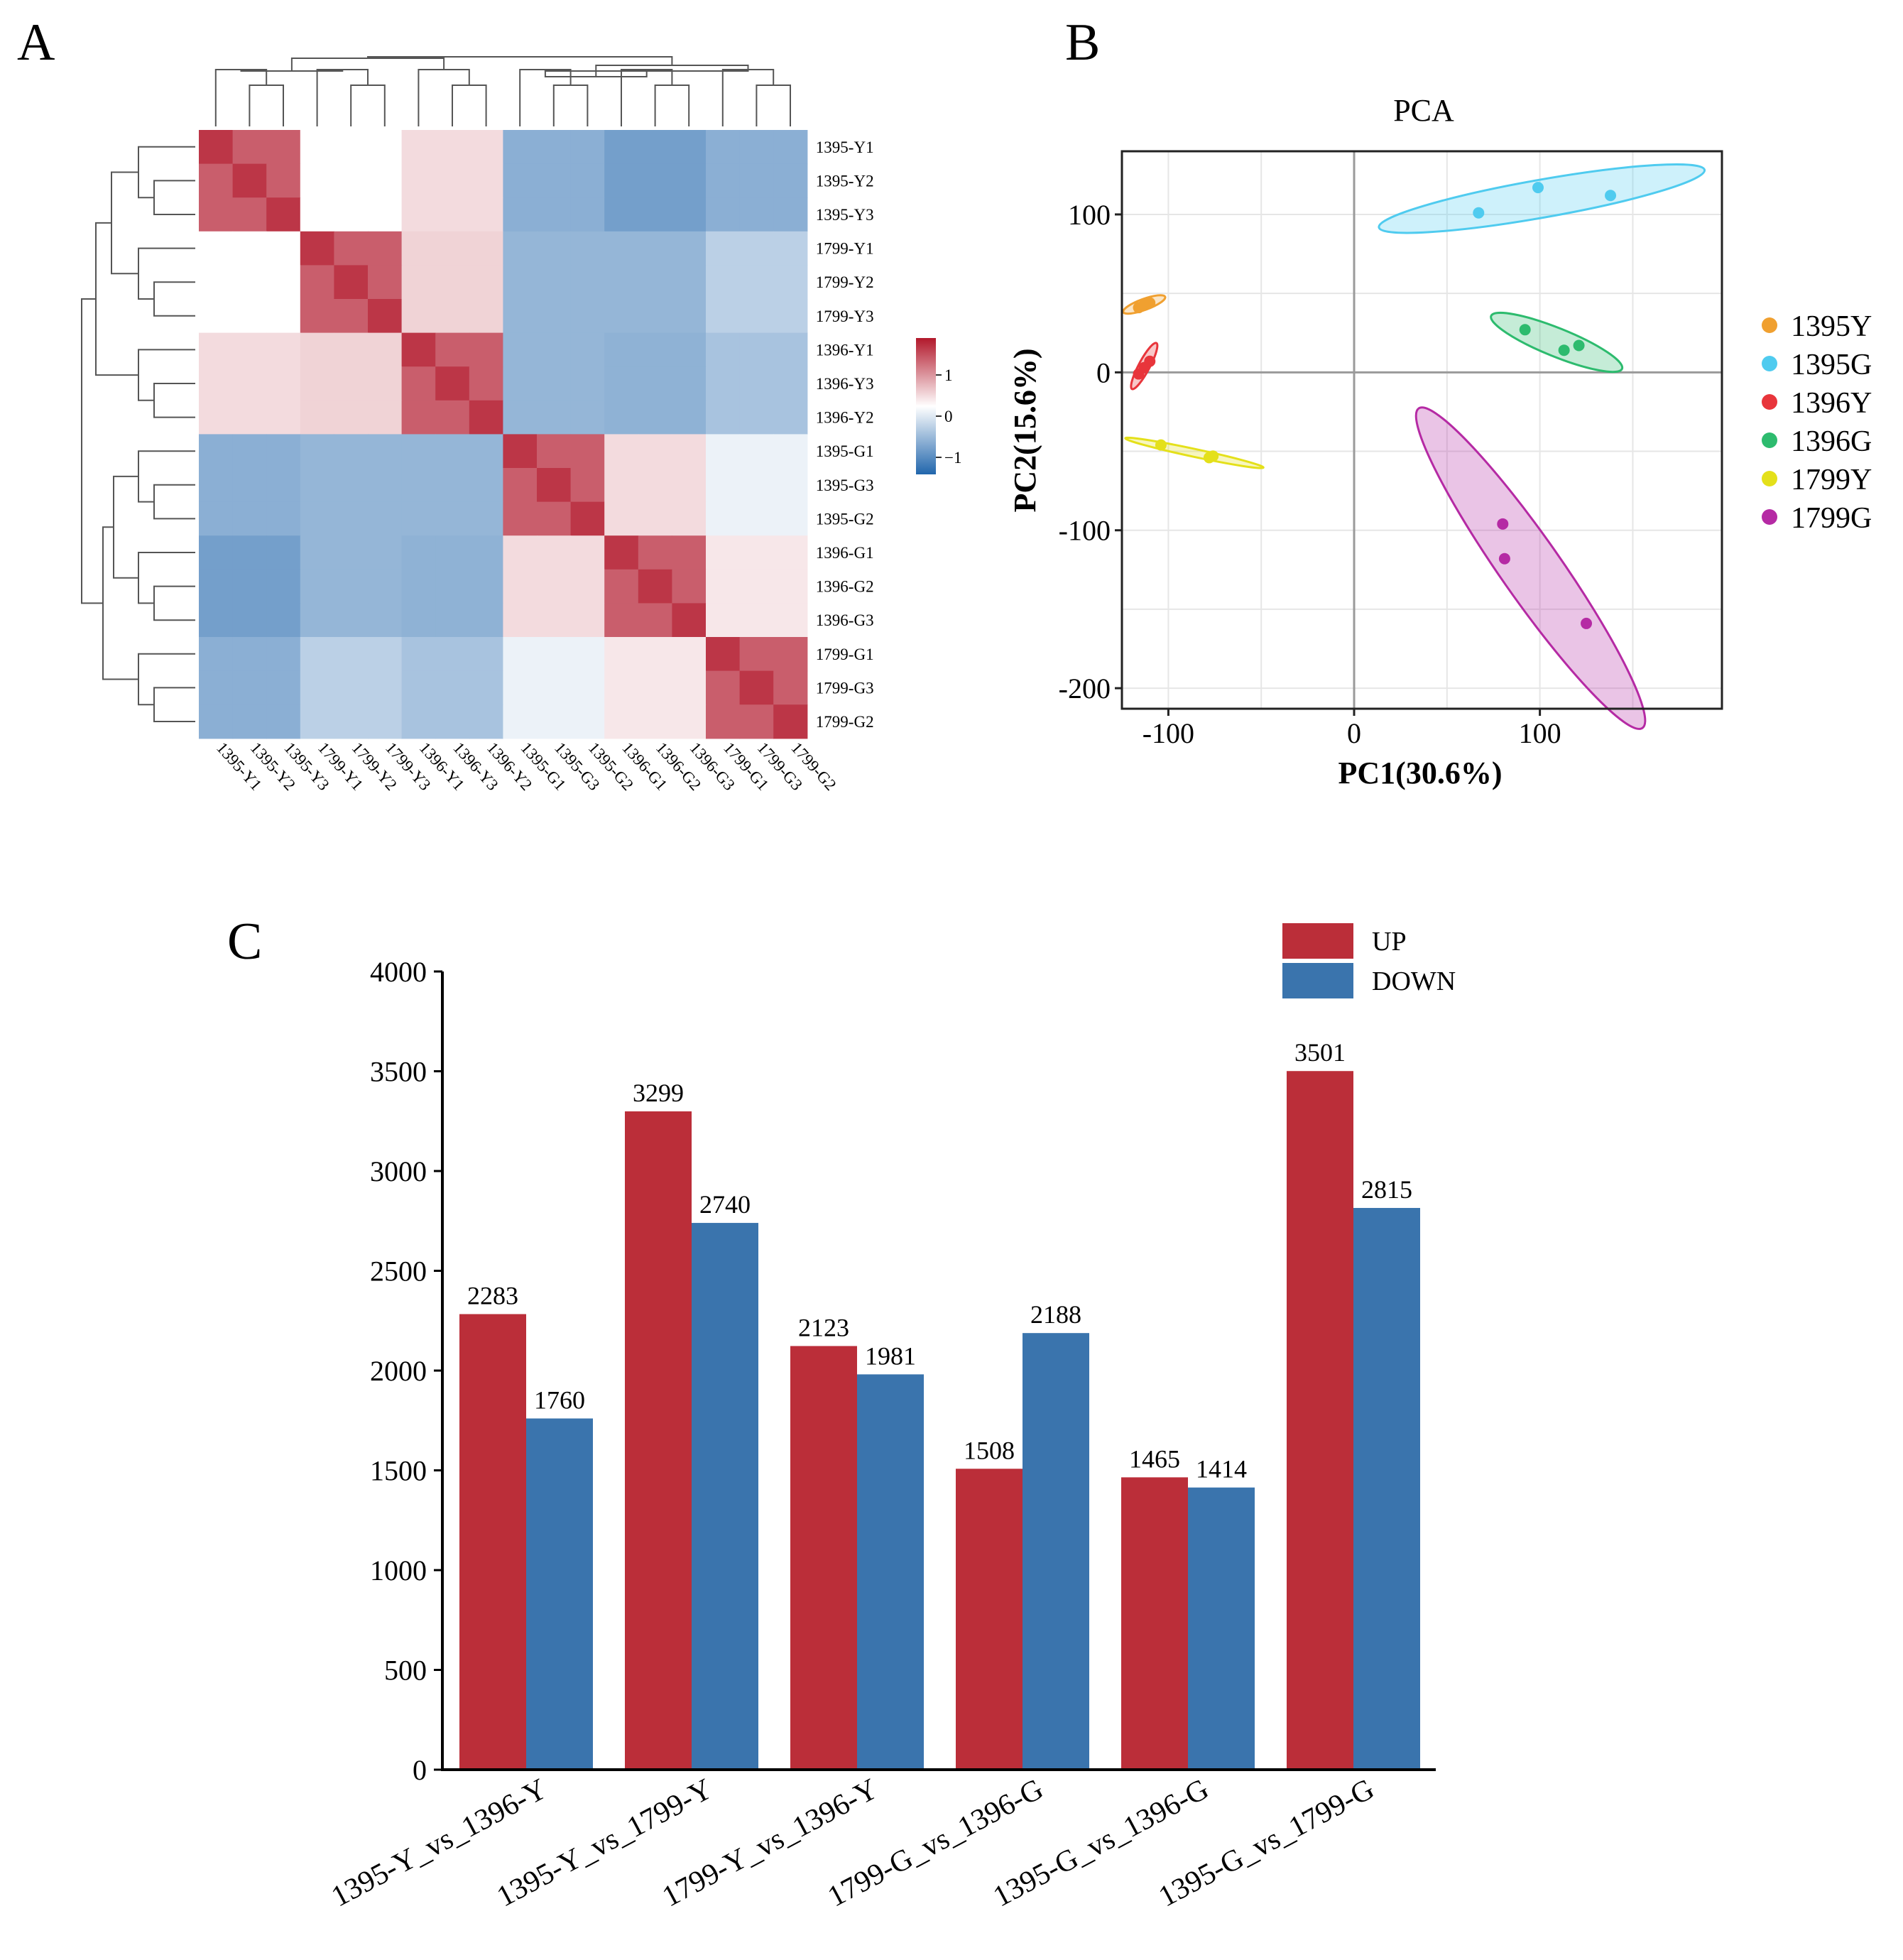 This screenshot has width=1903, height=1960. Describe the element at coordinates (1320, 1053) in the screenshot. I see `bar-value-label: 3501` at that location.